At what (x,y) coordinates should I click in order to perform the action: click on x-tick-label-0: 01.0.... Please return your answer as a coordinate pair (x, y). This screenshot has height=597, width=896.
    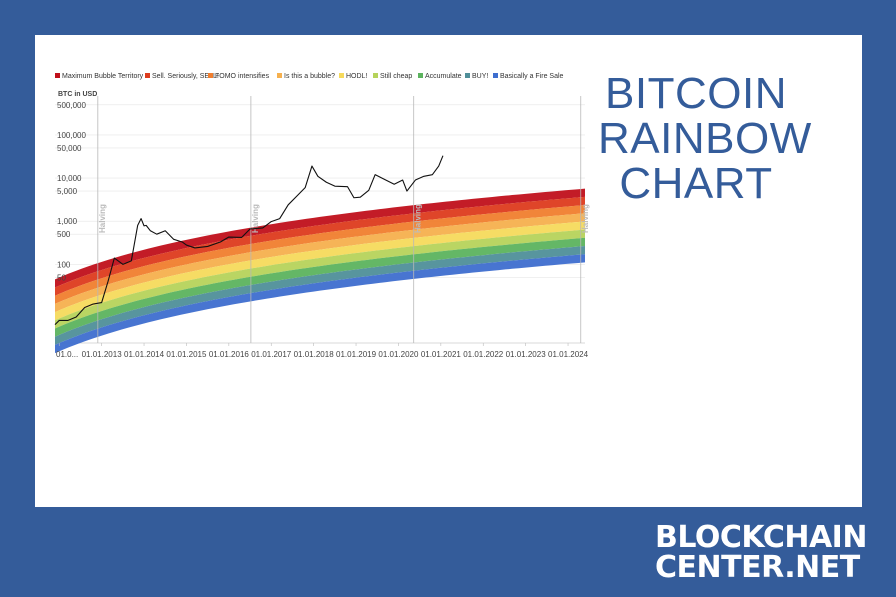
    Looking at the image, I should click on (67, 354).